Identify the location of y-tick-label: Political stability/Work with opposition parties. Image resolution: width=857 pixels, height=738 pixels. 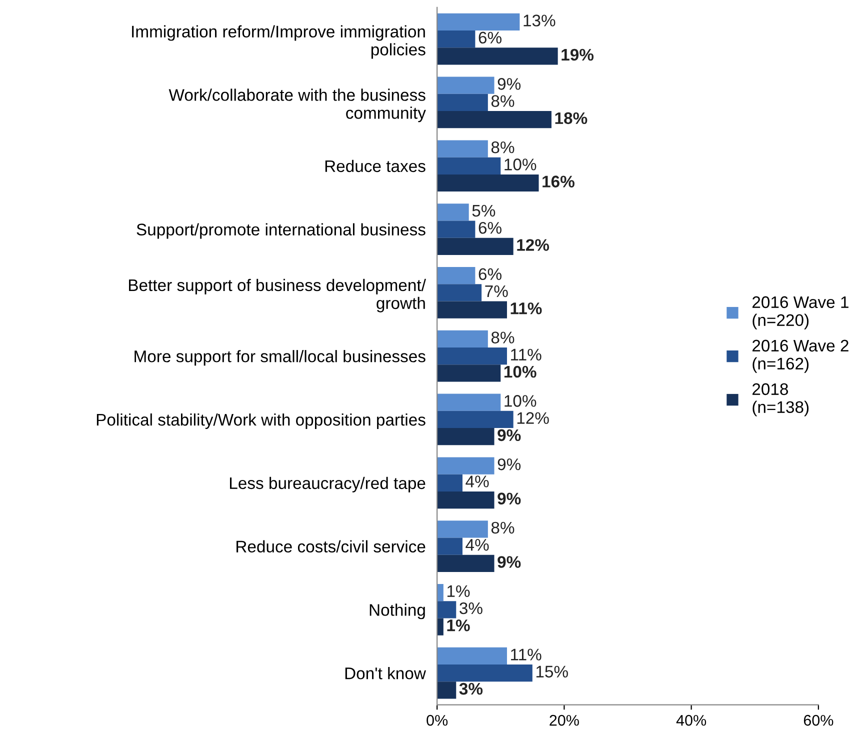
(261, 421).